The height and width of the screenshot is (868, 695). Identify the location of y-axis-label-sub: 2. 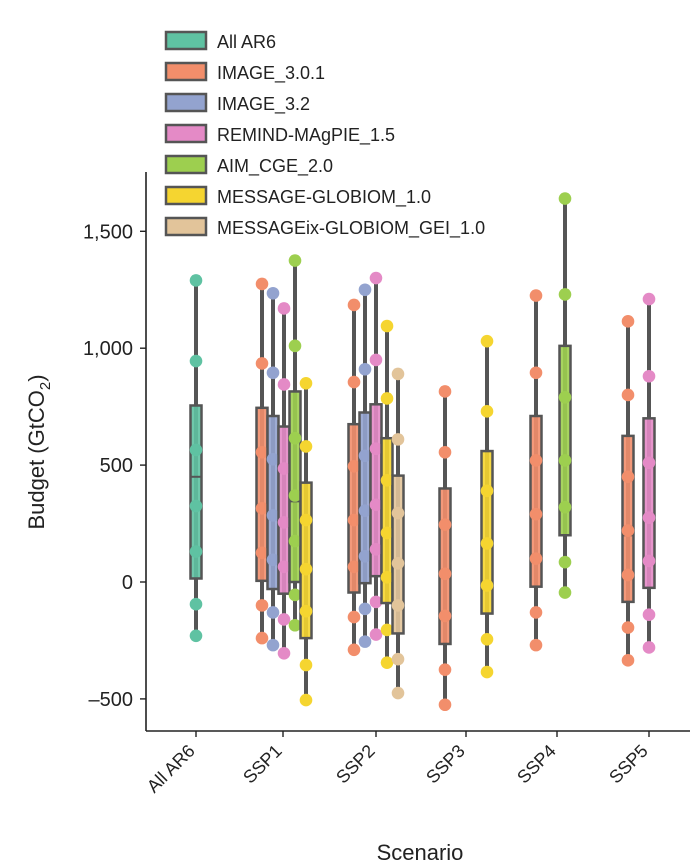
(45, 386).